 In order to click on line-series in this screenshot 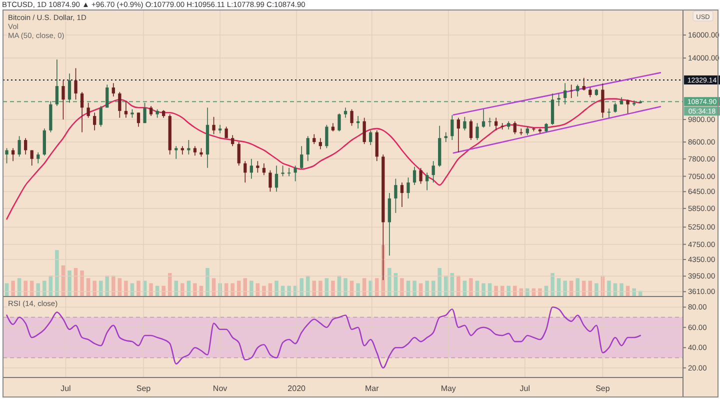, I will do `click(323, 337)`.